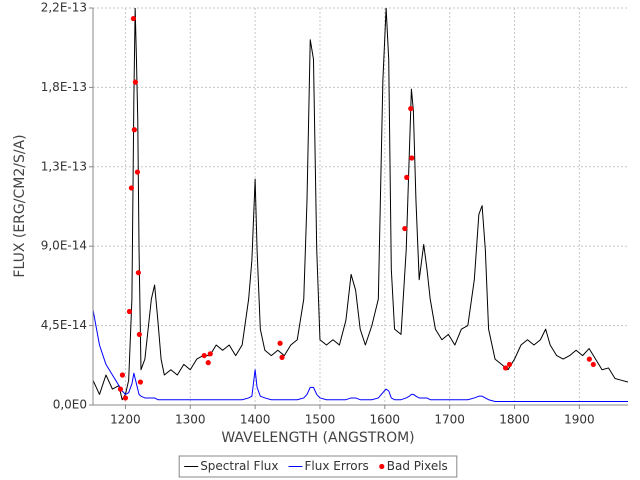 The height and width of the screenshot is (480, 640). I want to click on legend-label: Flux Errors, so click(337, 466).